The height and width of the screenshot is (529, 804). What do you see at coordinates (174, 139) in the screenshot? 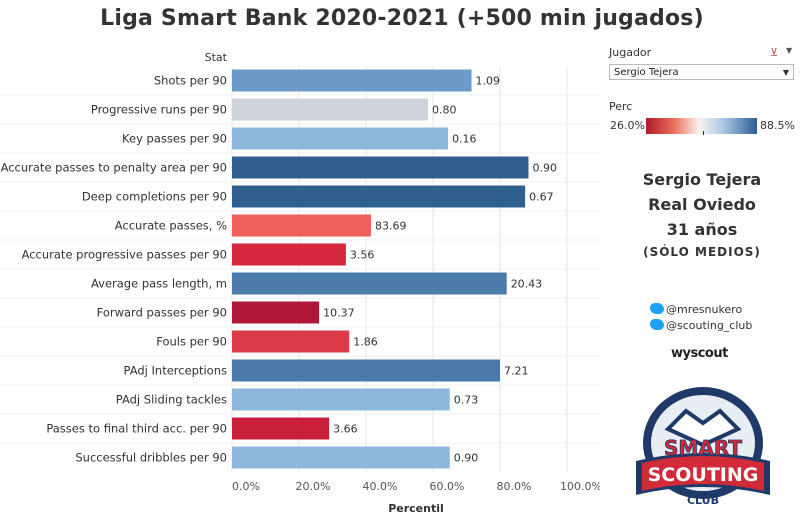
I see `category-label: Key passes per 90` at bounding box center [174, 139].